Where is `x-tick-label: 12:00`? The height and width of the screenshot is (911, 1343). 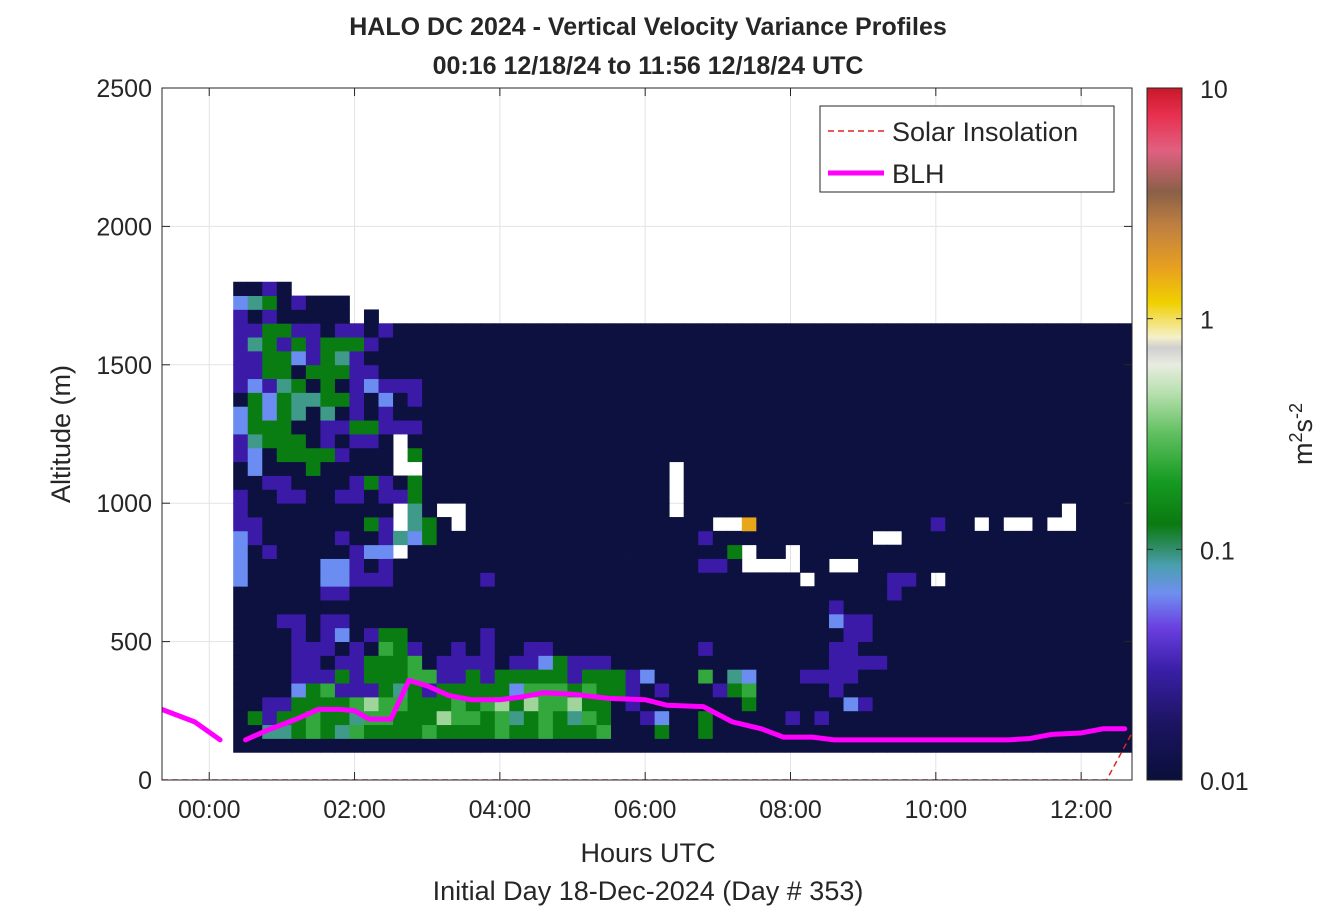
x-tick-label: 12:00 is located at coordinates (1081, 810).